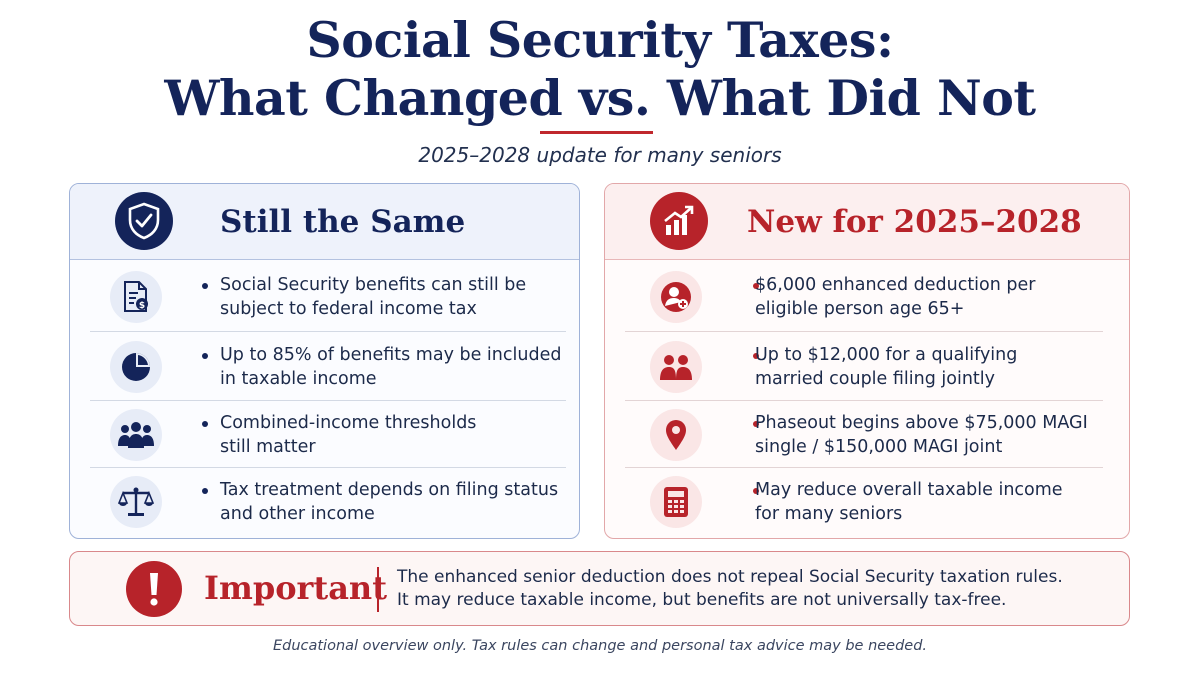 The height and width of the screenshot is (675, 1200). I want to click on title-underline, so click(596, 132).